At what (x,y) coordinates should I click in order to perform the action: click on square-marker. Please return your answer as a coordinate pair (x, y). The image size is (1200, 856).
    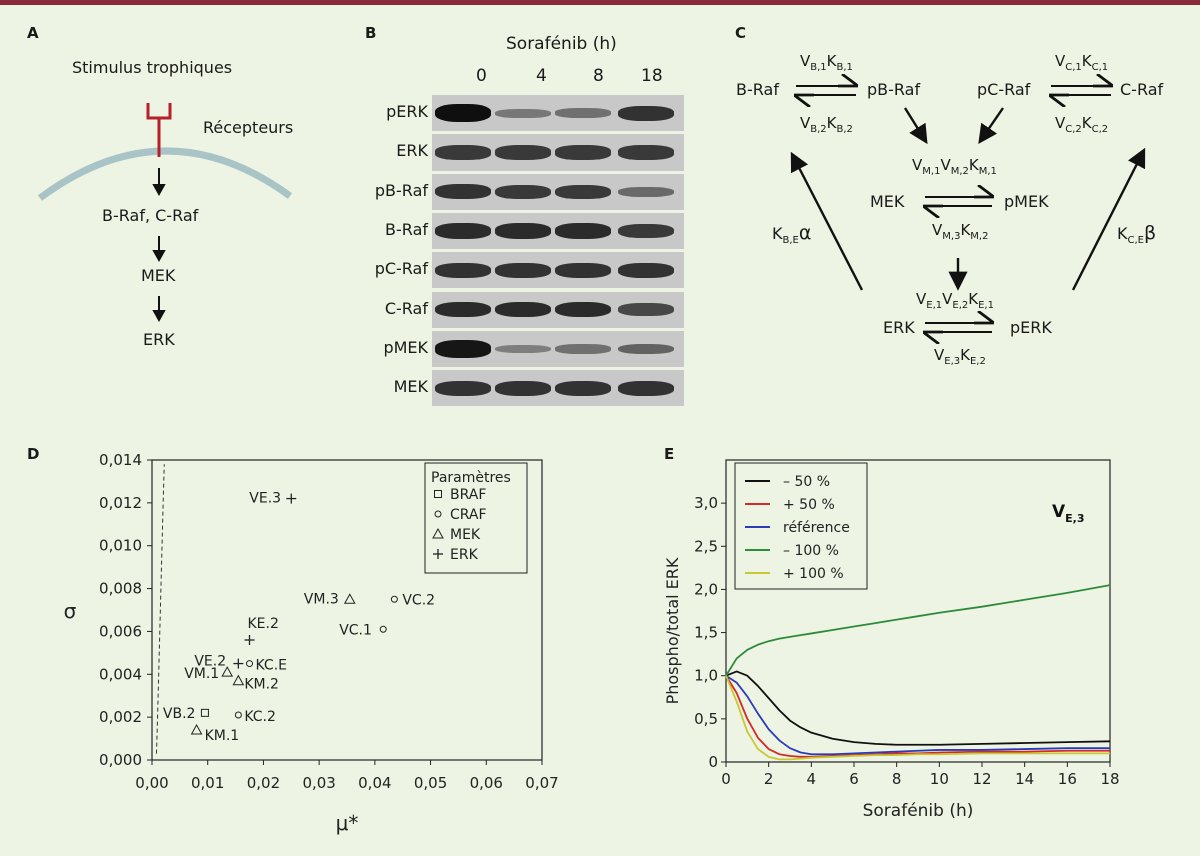
    Looking at the image, I should click on (204, 712).